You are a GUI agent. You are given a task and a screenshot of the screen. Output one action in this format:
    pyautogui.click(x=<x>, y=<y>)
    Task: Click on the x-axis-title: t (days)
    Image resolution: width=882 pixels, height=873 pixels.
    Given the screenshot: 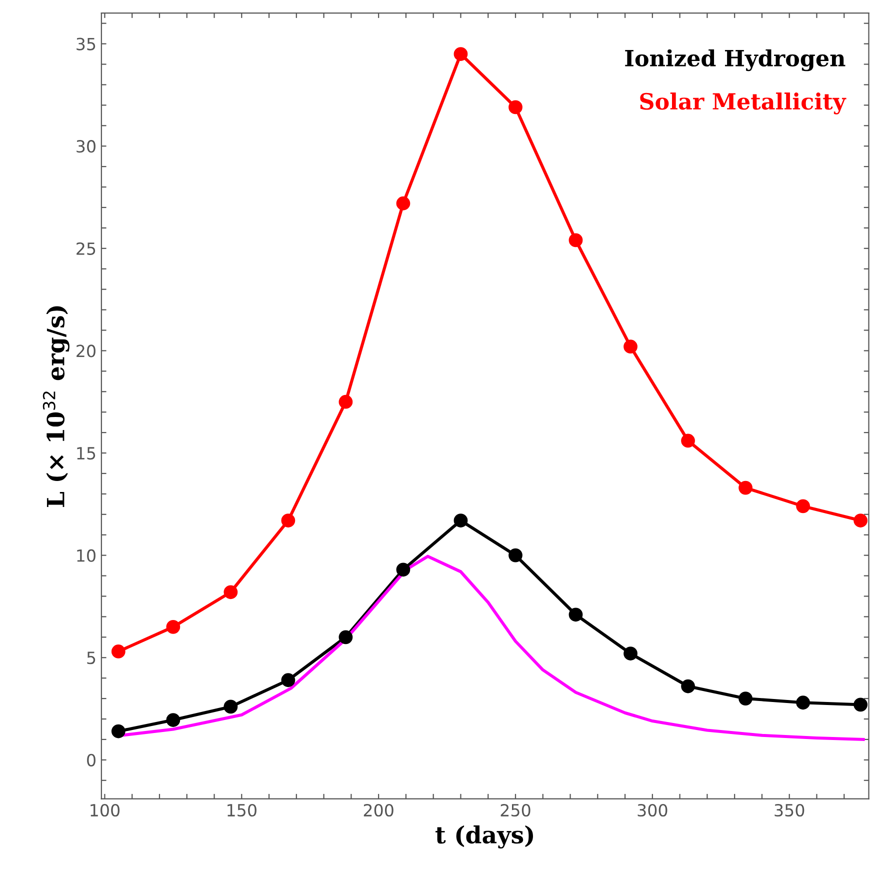 What is the action you would take?
    pyautogui.click(x=484, y=837)
    